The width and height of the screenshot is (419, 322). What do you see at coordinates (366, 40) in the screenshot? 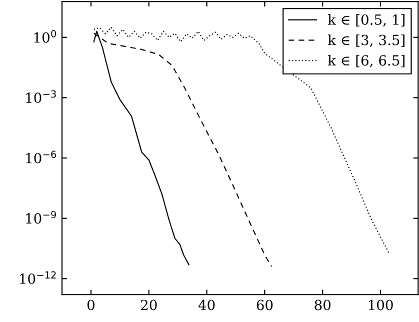
I see `legend-label: k ∈ [3, 3.5]` at bounding box center [366, 40].